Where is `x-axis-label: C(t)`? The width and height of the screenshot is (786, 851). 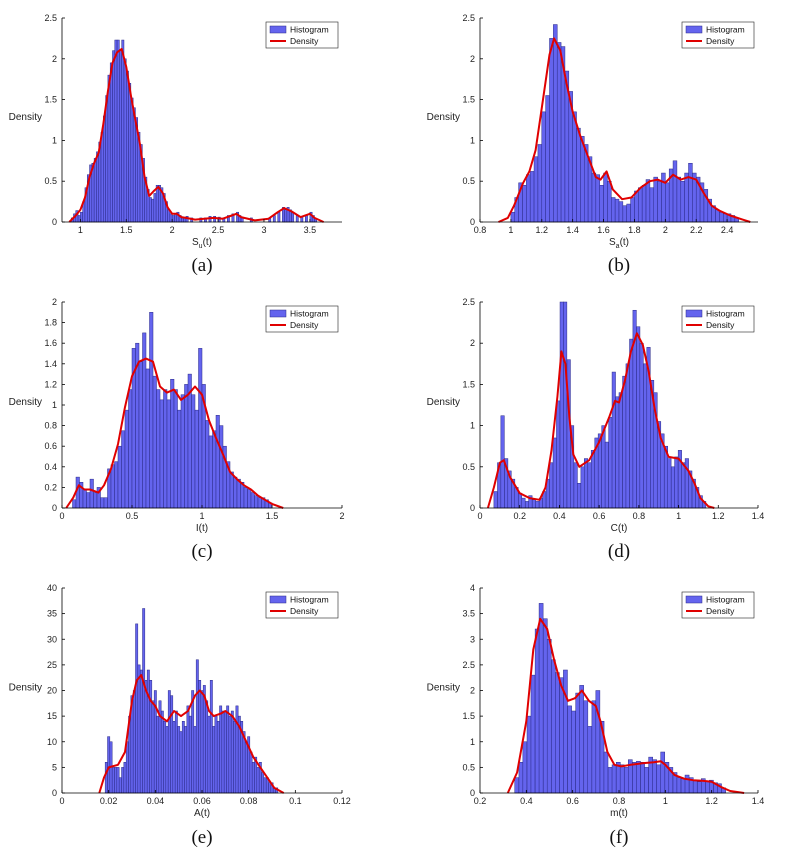 x-axis-label: C(t) is located at coordinates (619, 528).